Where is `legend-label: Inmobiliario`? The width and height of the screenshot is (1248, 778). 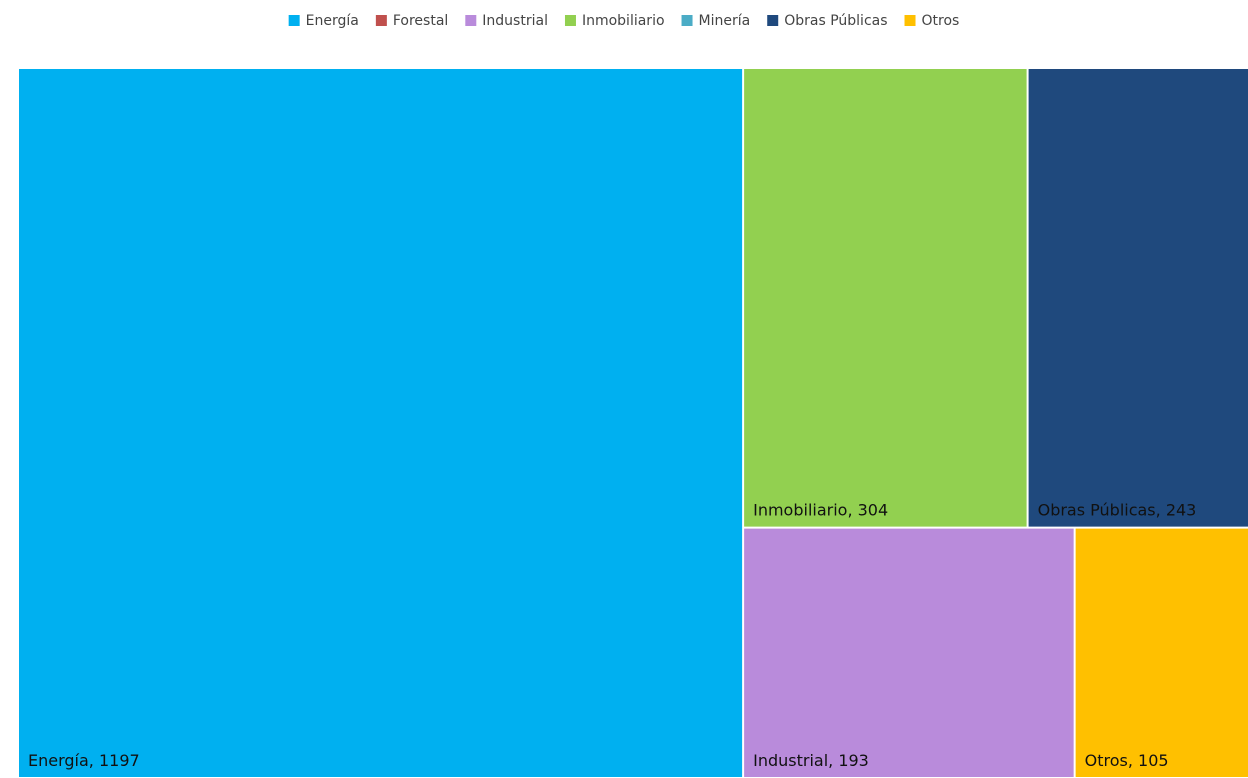
legend-label: Inmobiliario is located at coordinates (623, 21).